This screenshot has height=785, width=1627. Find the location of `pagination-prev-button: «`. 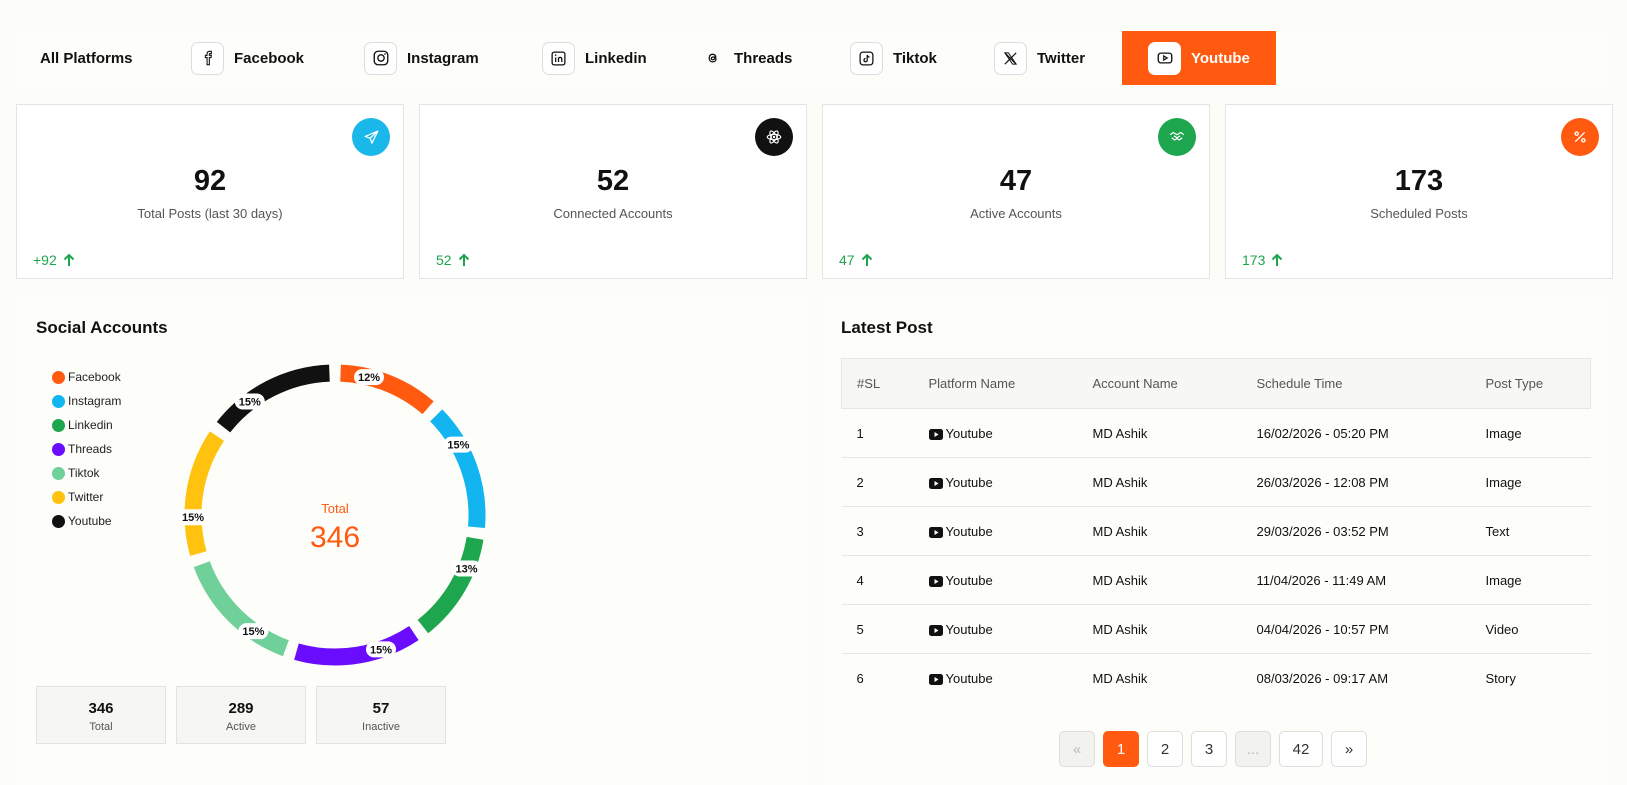

pagination-prev-button: « is located at coordinates (1077, 749).